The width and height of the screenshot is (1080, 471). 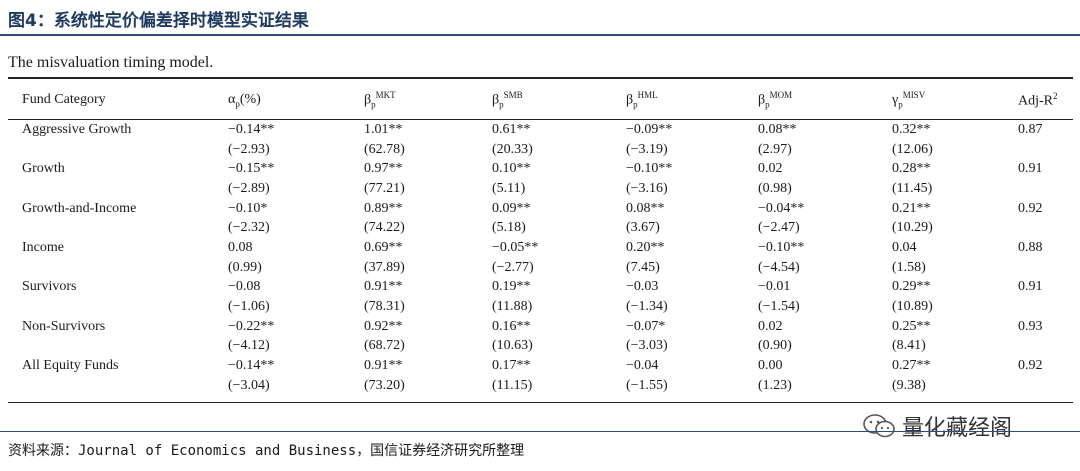 What do you see at coordinates (383, 247) in the screenshot?
I see `coef-cell: 0.69**` at bounding box center [383, 247].